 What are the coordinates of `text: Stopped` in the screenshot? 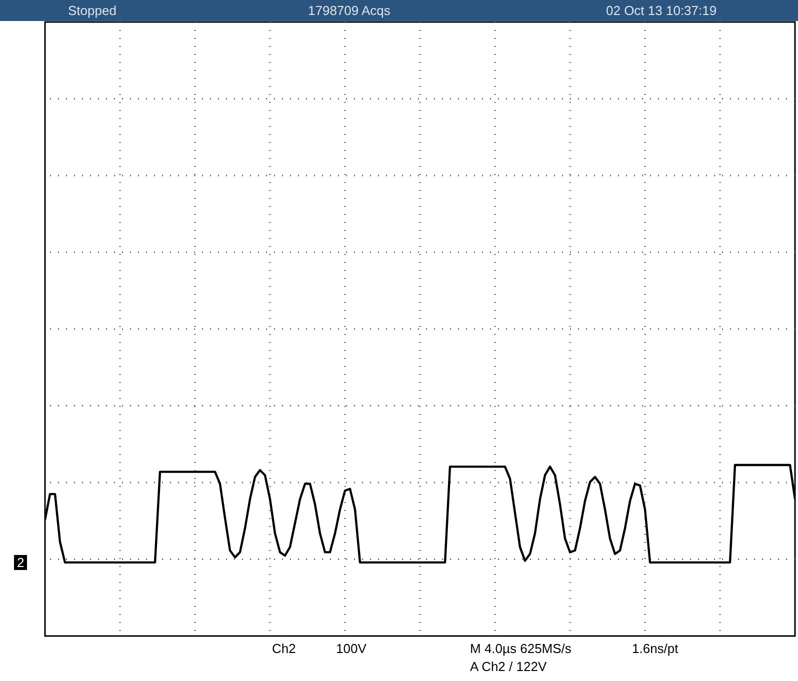 It's located at (92, 10).